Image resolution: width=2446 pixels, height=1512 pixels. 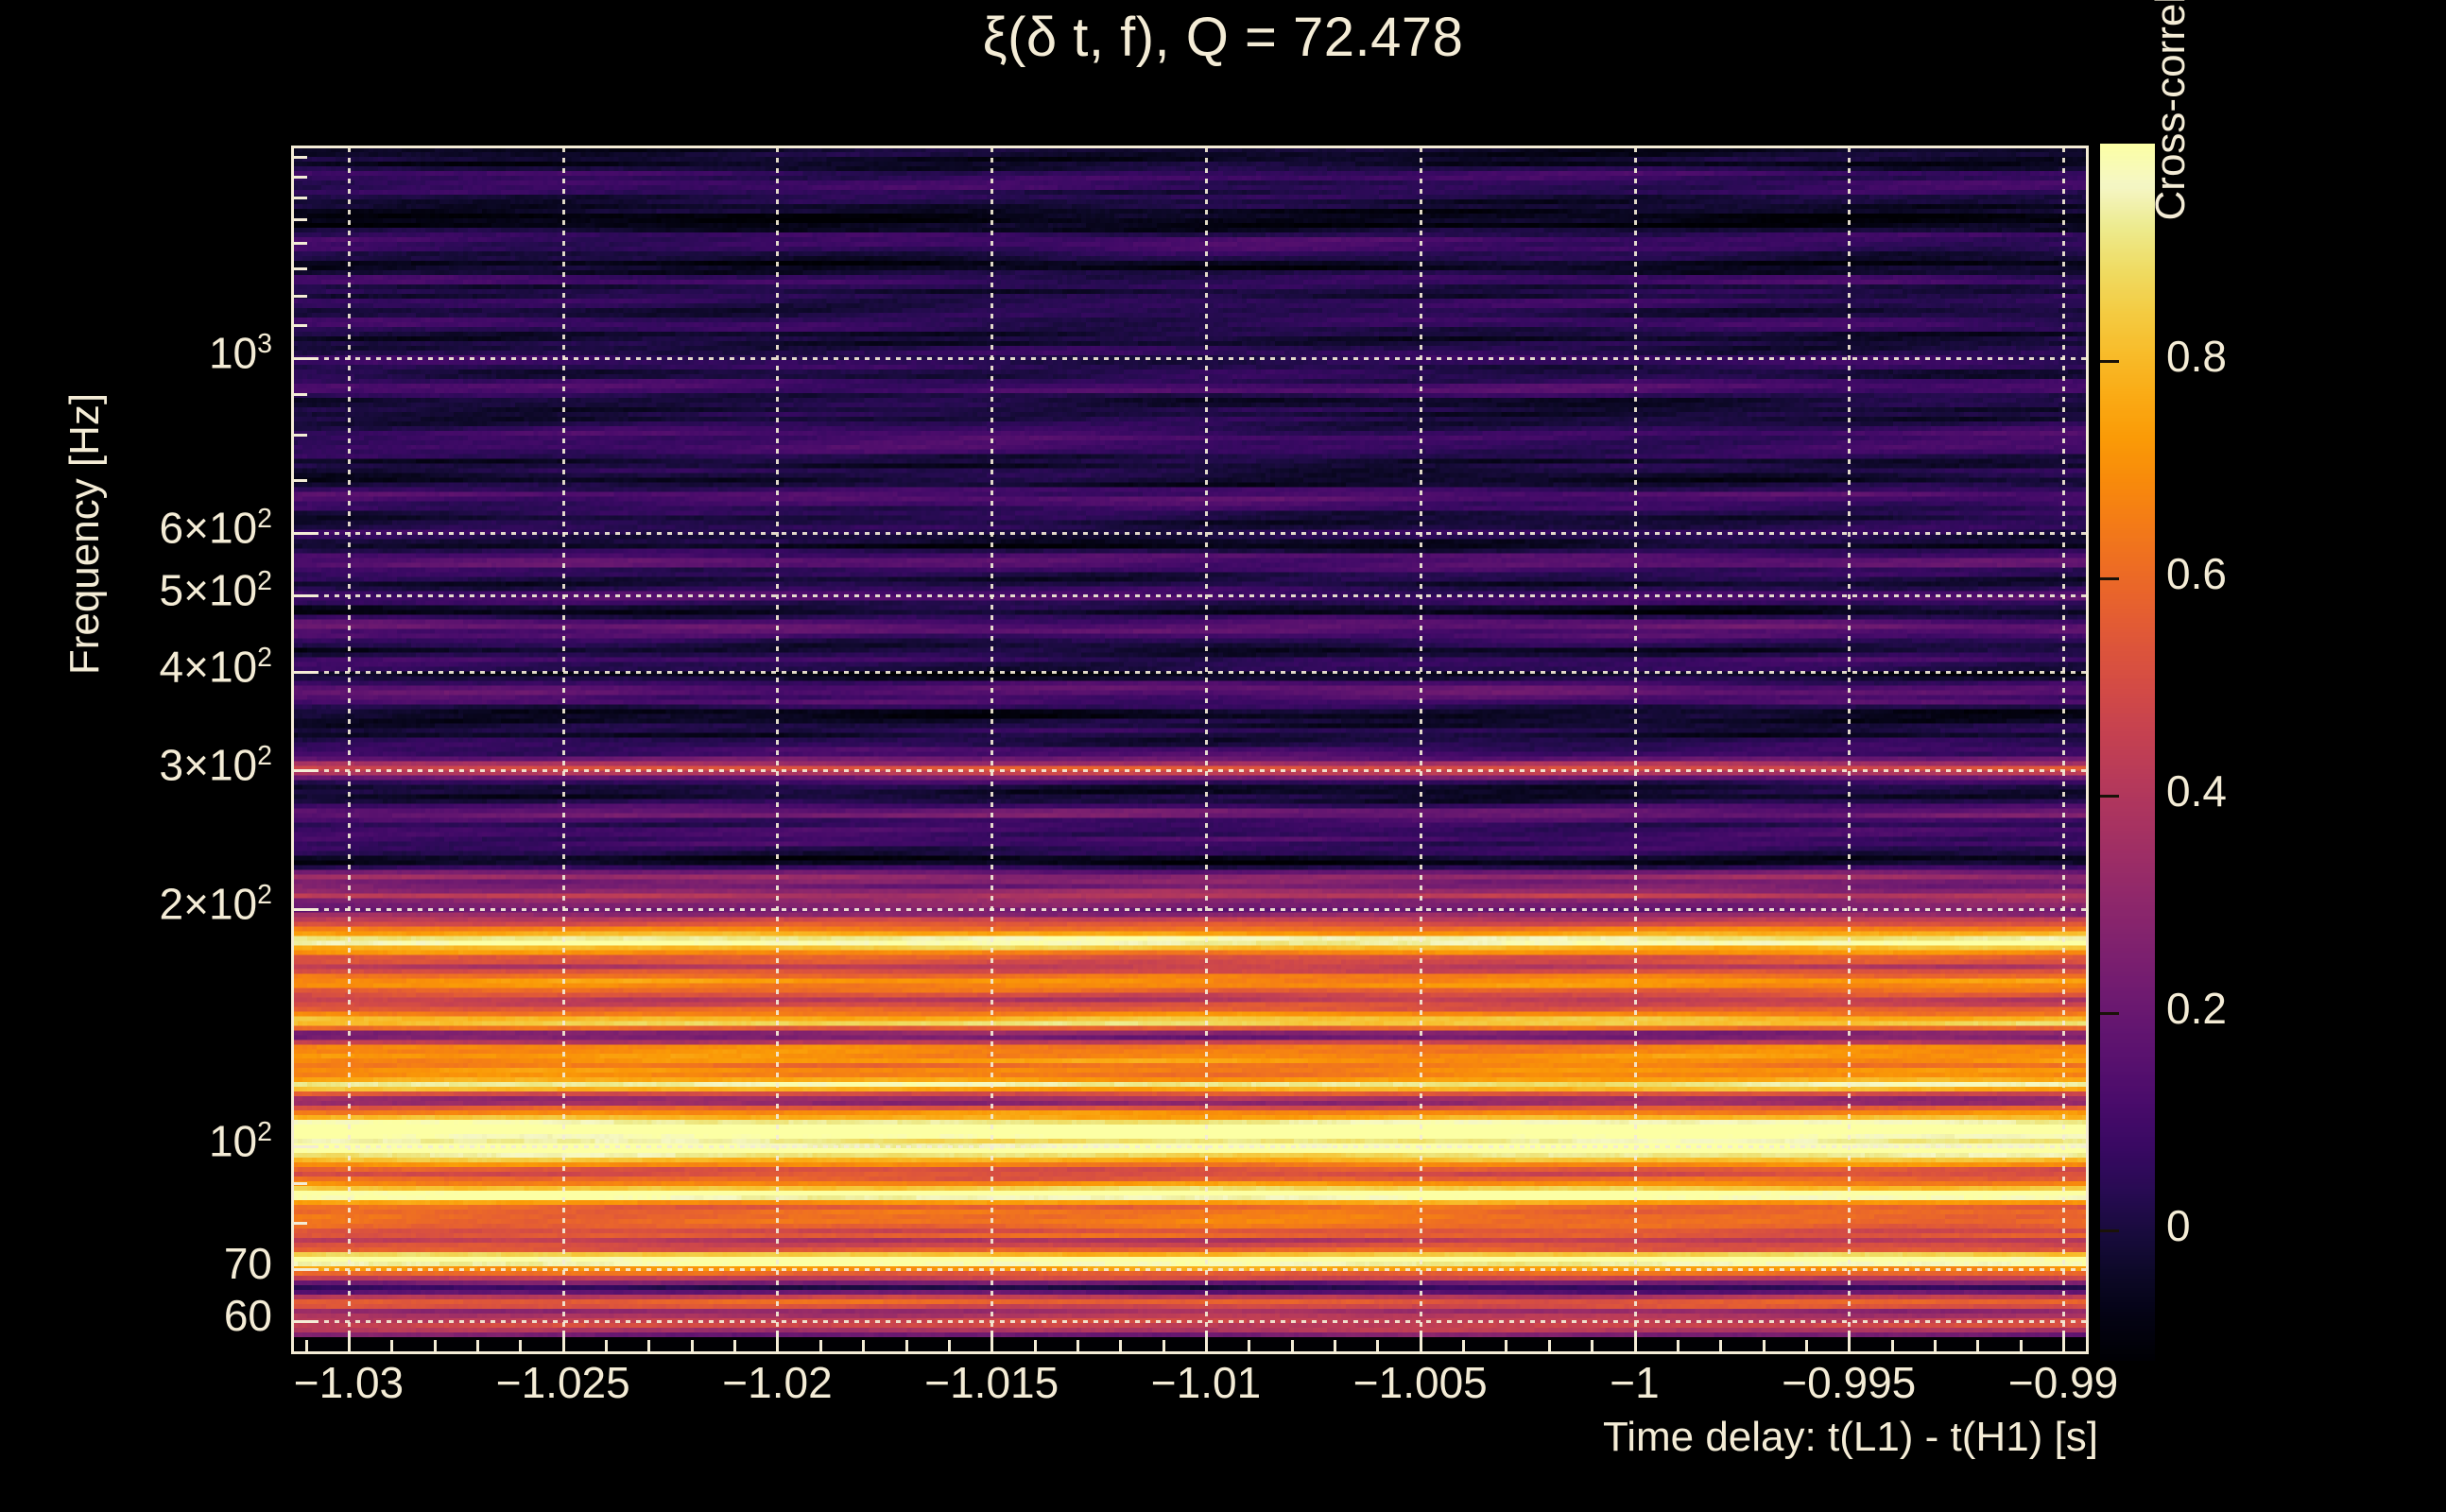 I want to click on y-tick-label-mantissa: 5×10, so click(x=209, y=590).